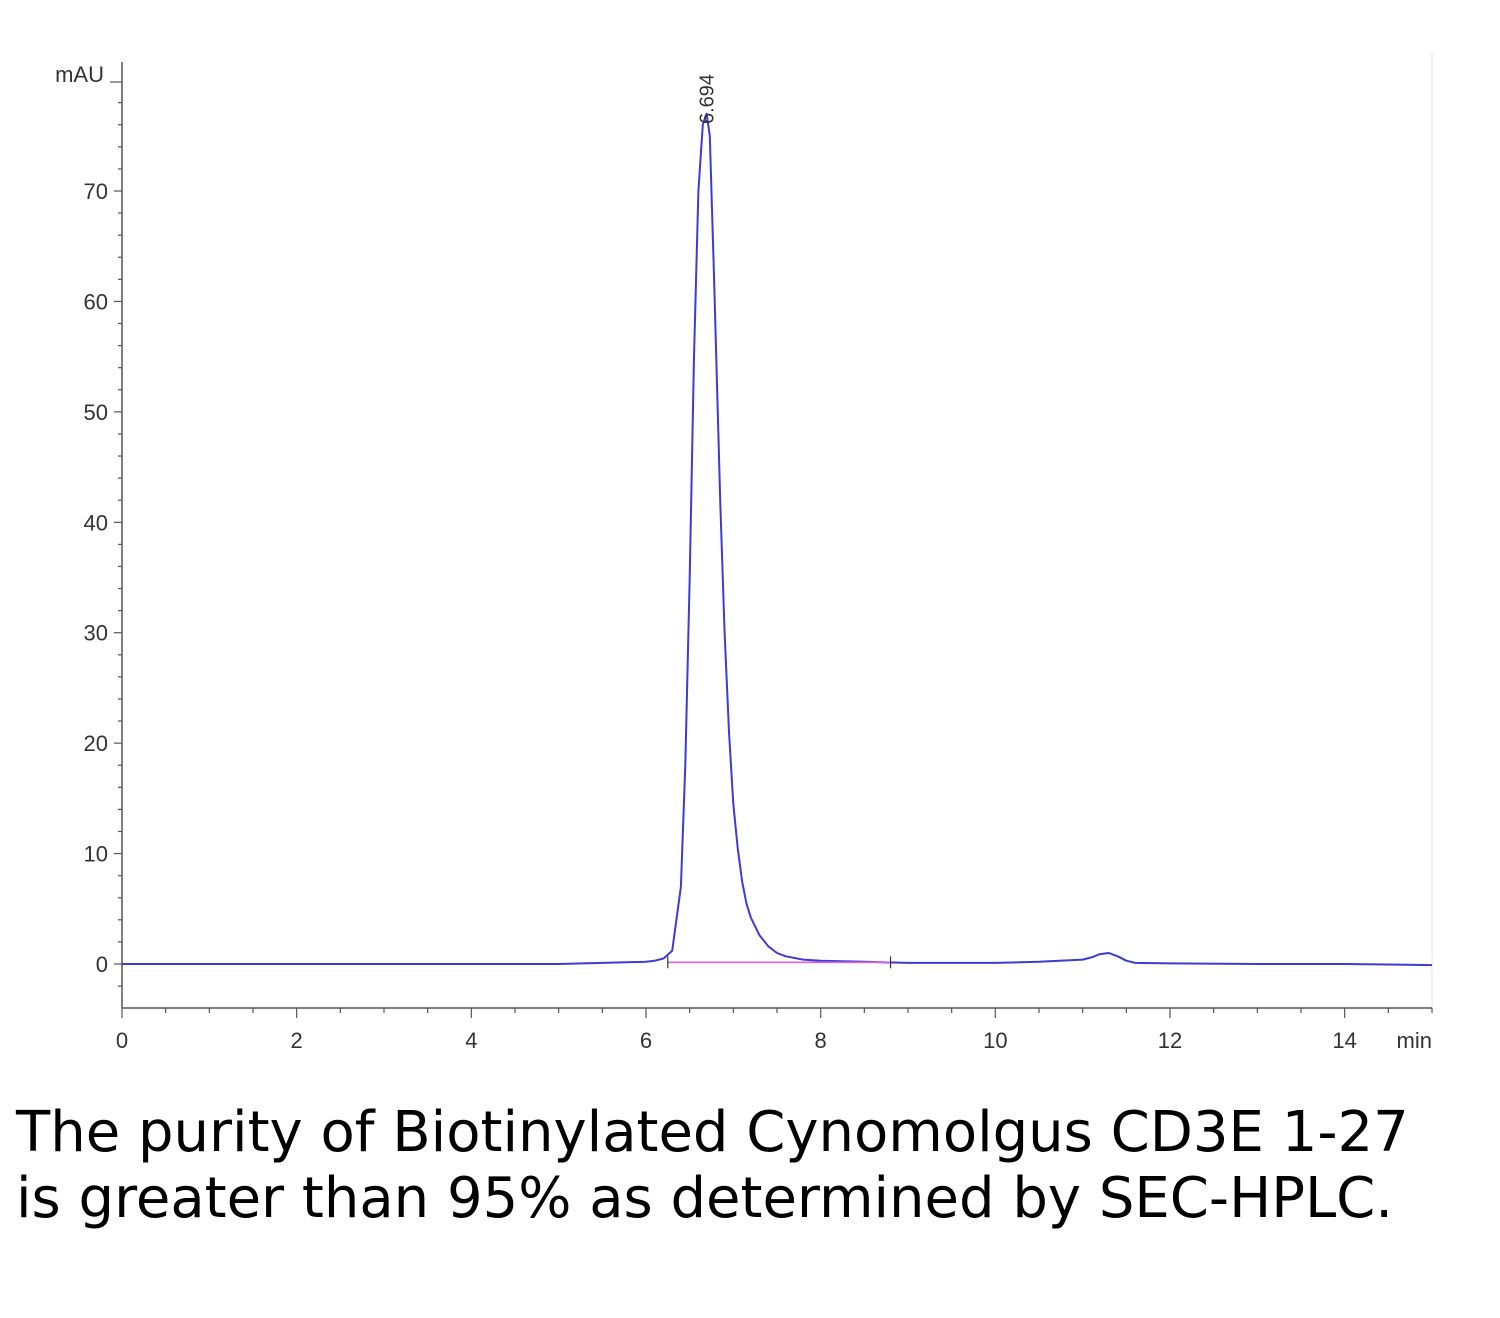  I want to click on x-tick-label: 2, so click(297, 1040).